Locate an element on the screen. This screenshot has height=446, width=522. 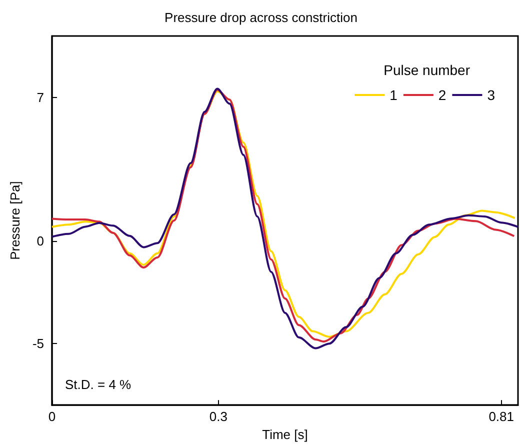
y-axis-title: Pressure [Pa] is located at coordinates (15, 220).